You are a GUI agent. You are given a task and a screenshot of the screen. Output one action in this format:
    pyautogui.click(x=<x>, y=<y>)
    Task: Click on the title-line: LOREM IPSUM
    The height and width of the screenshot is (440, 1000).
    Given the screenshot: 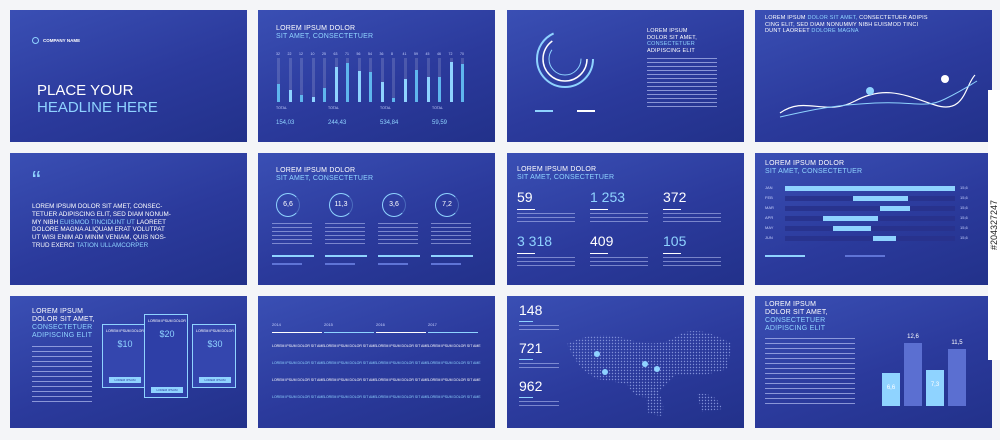 What is the action you would take?
    pyautogui.click(x=667, y=31)
    